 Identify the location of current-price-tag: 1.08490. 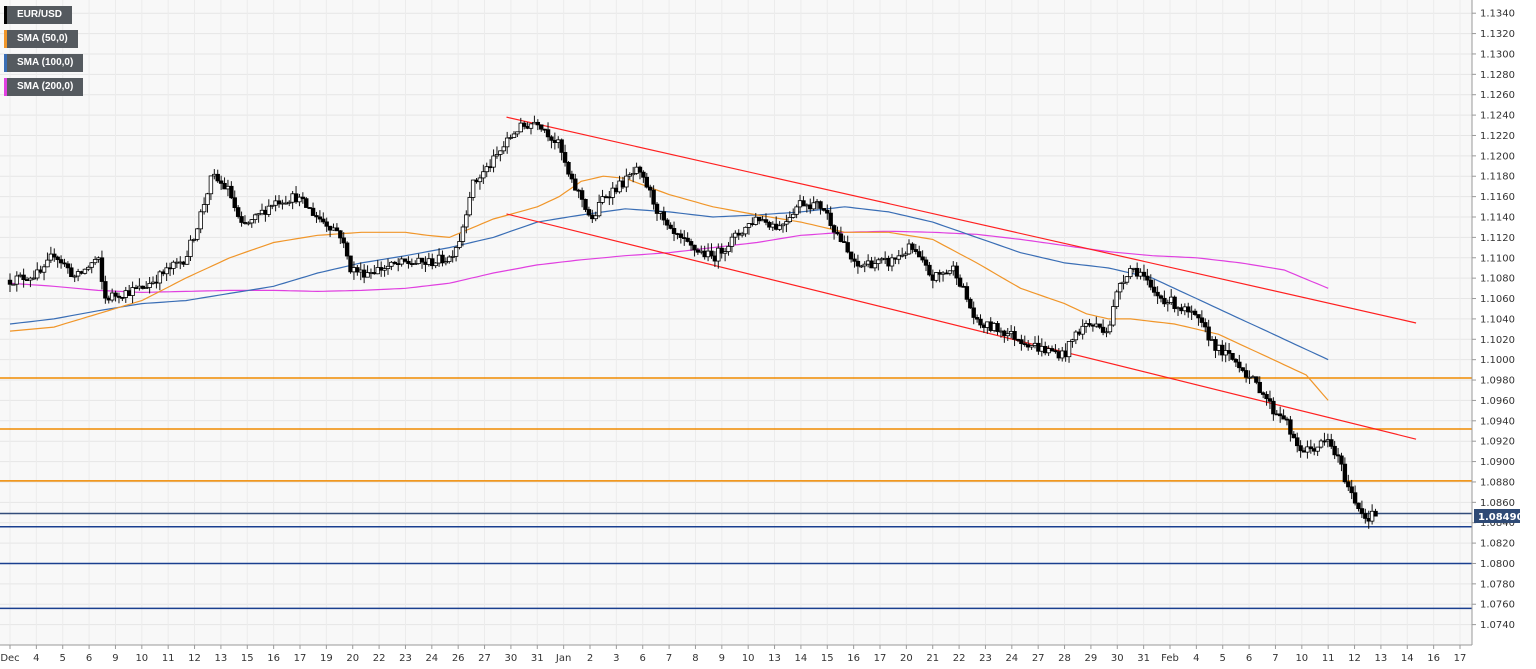
(1499, 516).